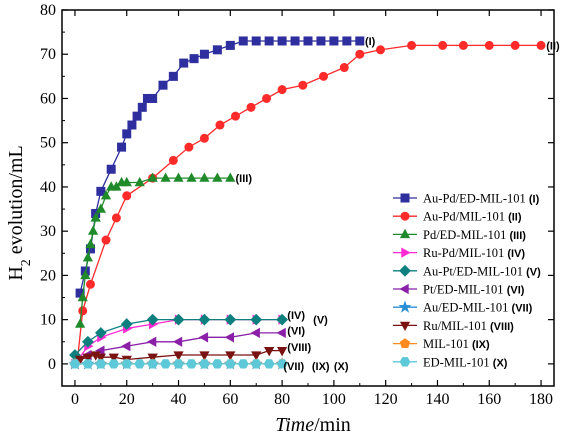 The width and height of the screenshot is (565, 436). Describe the element at coordinates (19, 212) in the screenshot. I see `y-axis-label: H2 evolution/mL` at that location.